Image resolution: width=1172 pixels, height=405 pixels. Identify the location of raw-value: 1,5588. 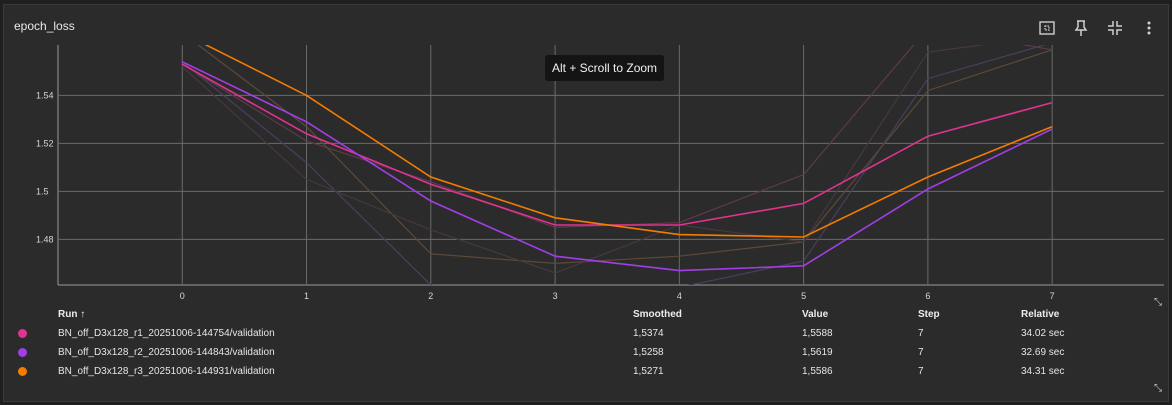
(817, 333).